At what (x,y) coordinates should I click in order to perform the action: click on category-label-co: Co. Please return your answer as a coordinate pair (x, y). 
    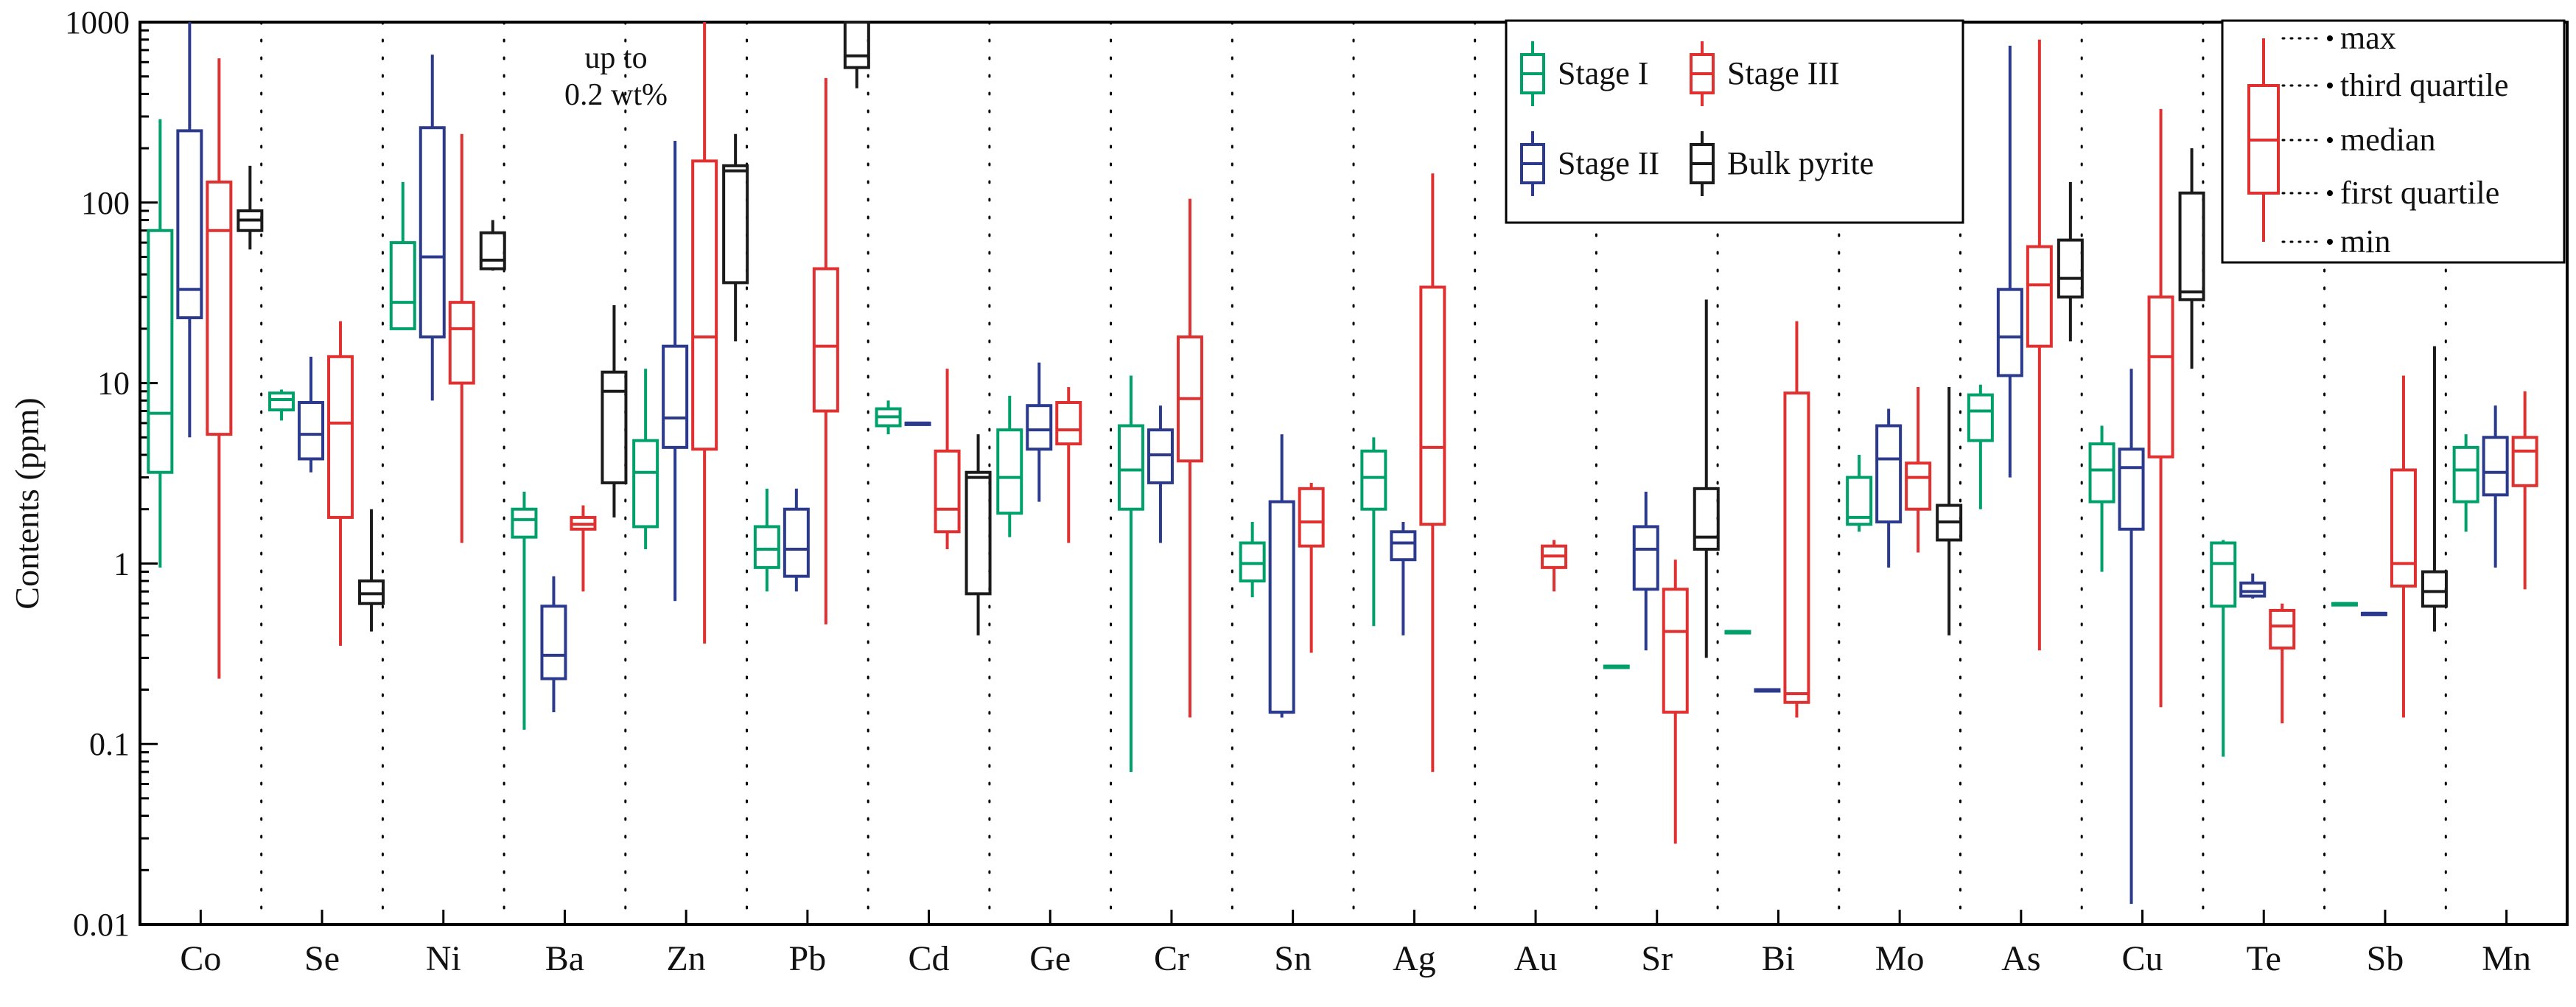
    Looking at the image, I should click on (200, 958).